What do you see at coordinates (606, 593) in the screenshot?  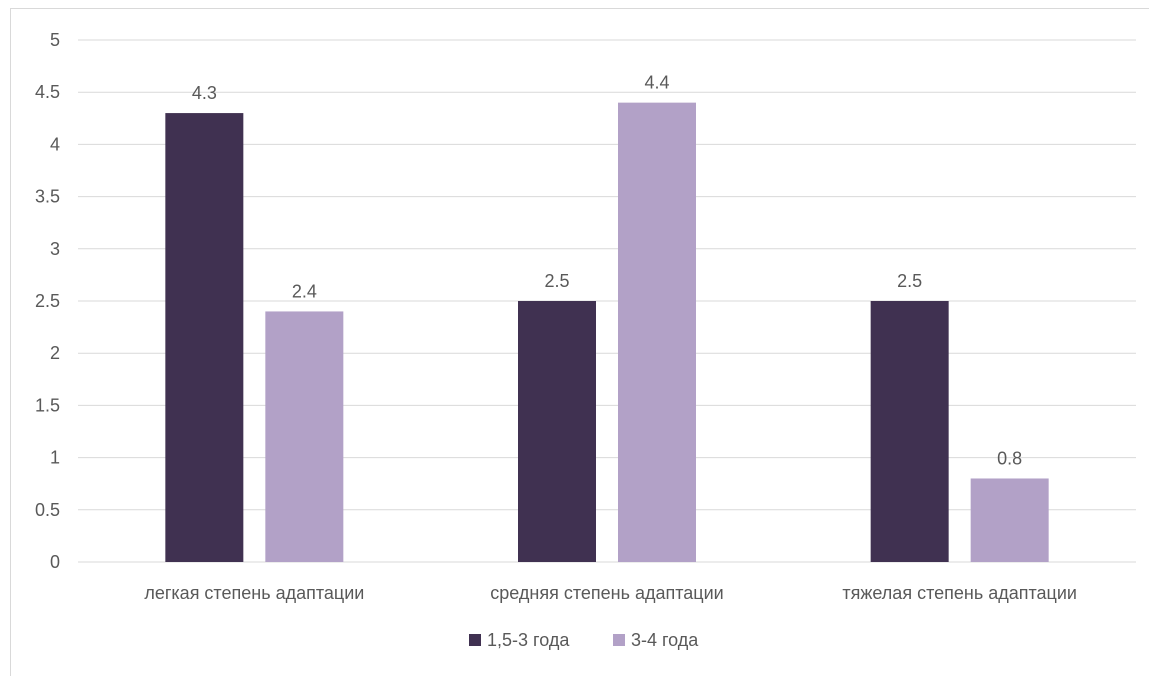 I see `x-category-label: средняя степень адаптации` at bounding box center [606, 593].